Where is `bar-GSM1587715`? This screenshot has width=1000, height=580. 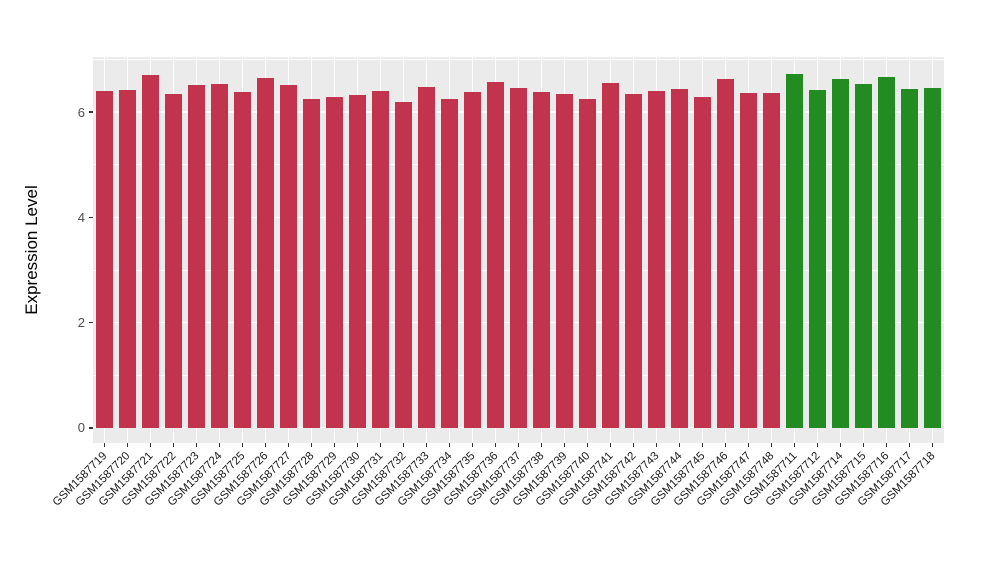
bar-GSM1587715 is located at coordinates (863, 255).